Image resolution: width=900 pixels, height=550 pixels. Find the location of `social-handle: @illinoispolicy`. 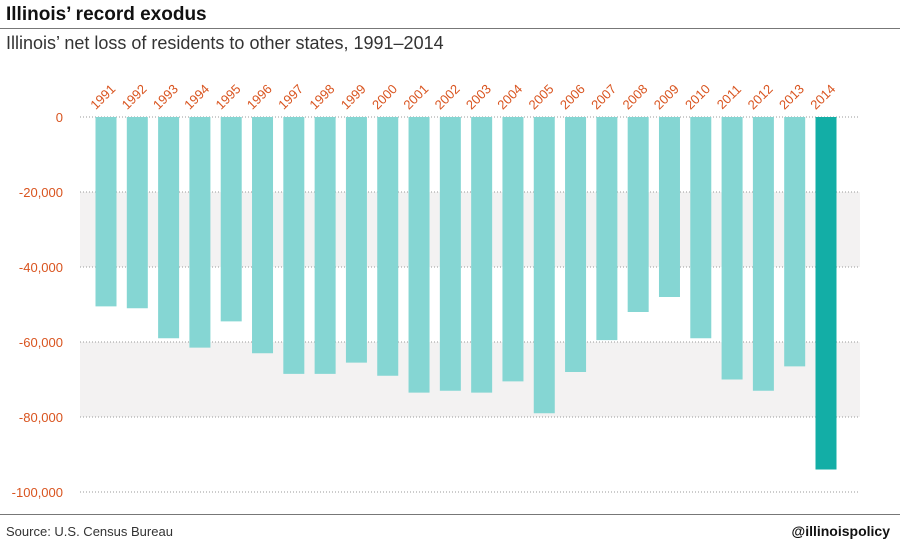

social-handle: @illinoispolicy is located at coordinates (840, 531).